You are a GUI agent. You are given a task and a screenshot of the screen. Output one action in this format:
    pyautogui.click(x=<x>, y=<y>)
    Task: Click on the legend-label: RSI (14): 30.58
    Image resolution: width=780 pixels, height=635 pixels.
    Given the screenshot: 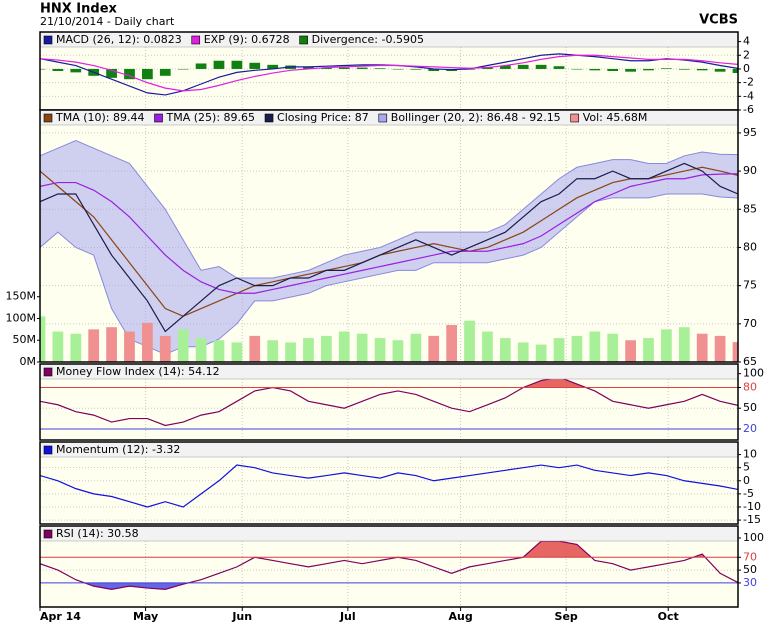 What is the action you would take?
    pyautogui.click(x=97, y=533)
    